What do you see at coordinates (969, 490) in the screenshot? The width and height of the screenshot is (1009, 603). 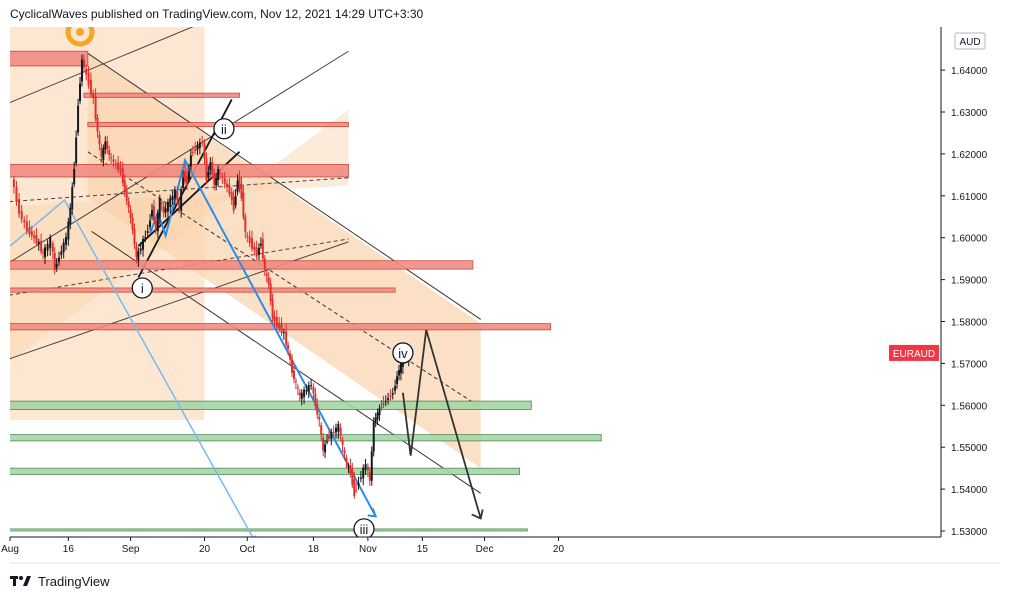 I see `price-tick-label: 1.54000` at bounding box center [969, 490].